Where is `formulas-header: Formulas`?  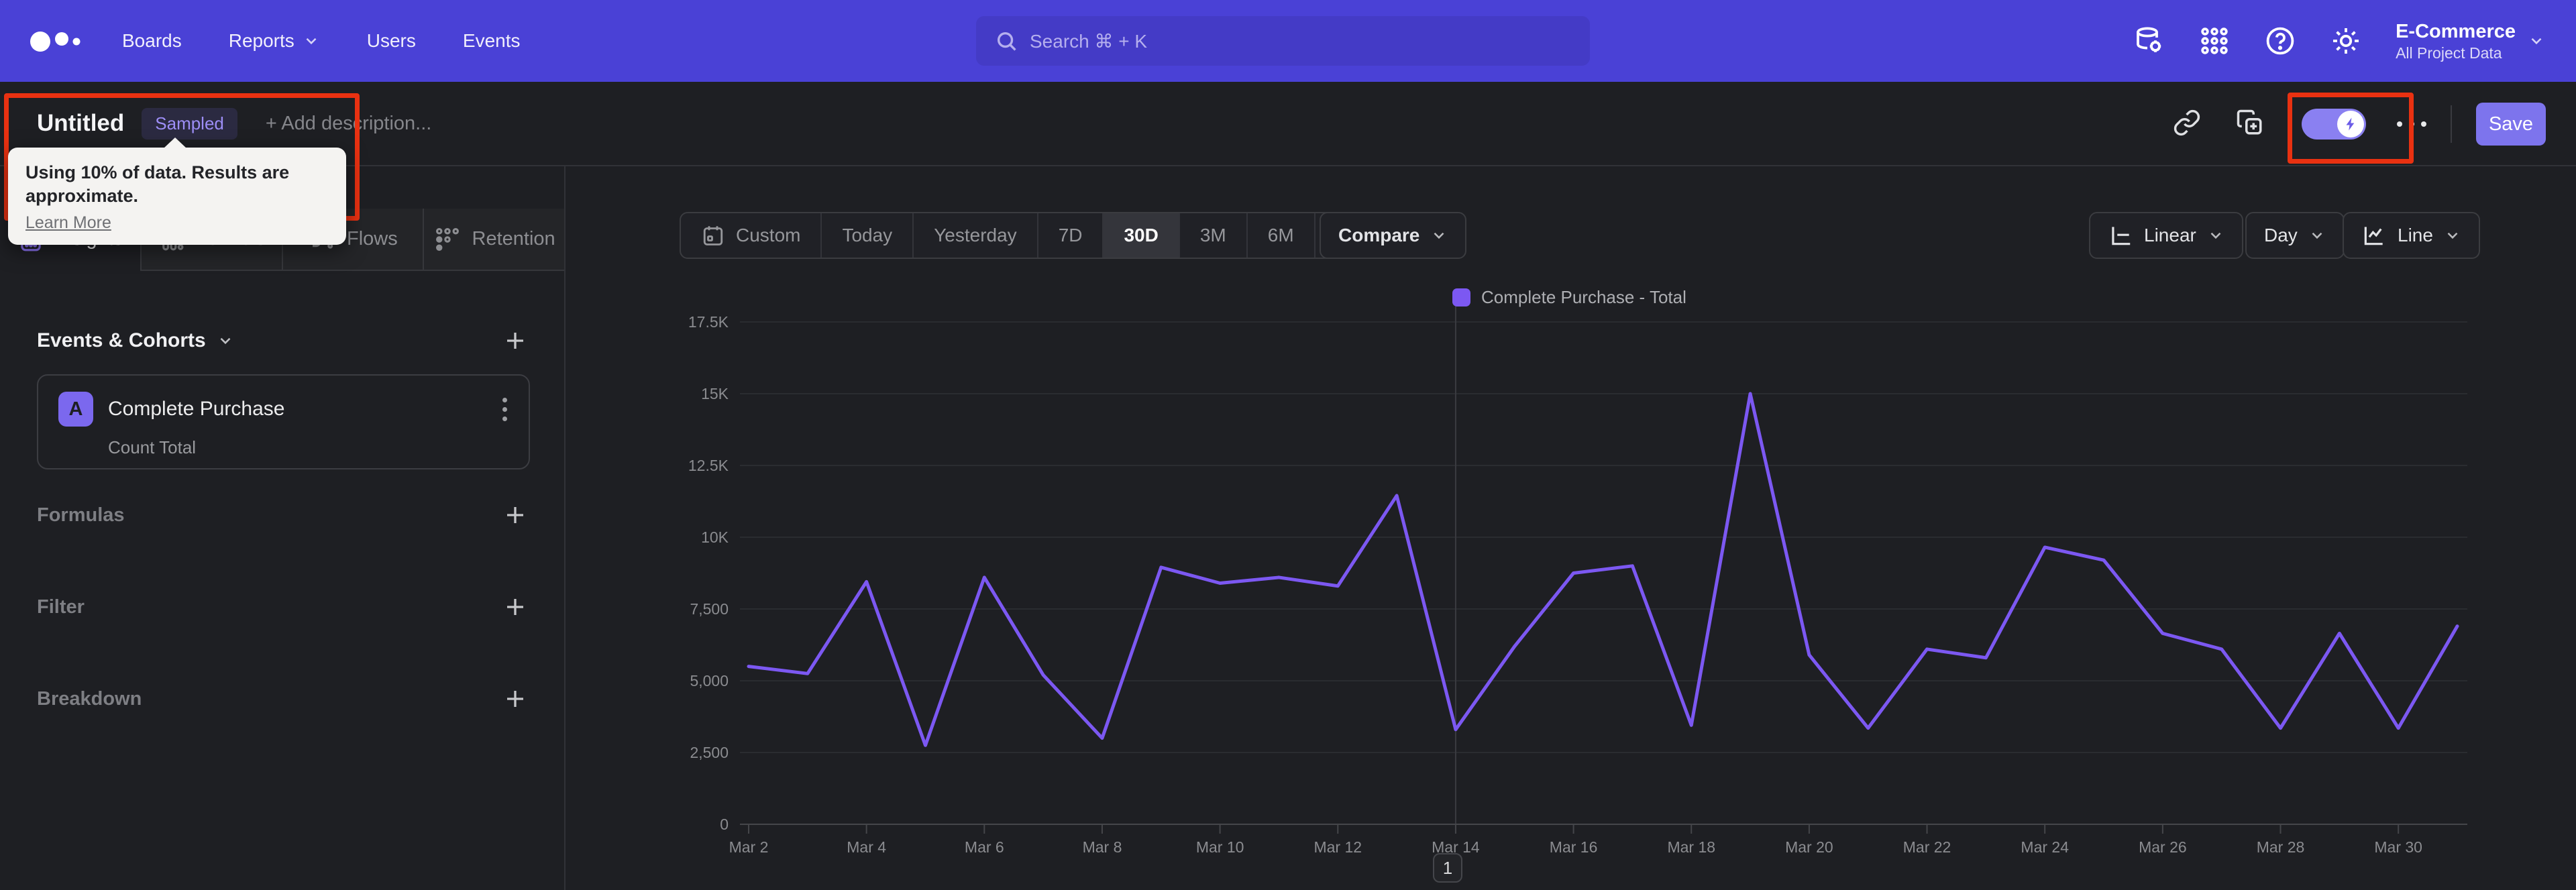
formulas-header: Formulas is located at coordinates (81, 515).